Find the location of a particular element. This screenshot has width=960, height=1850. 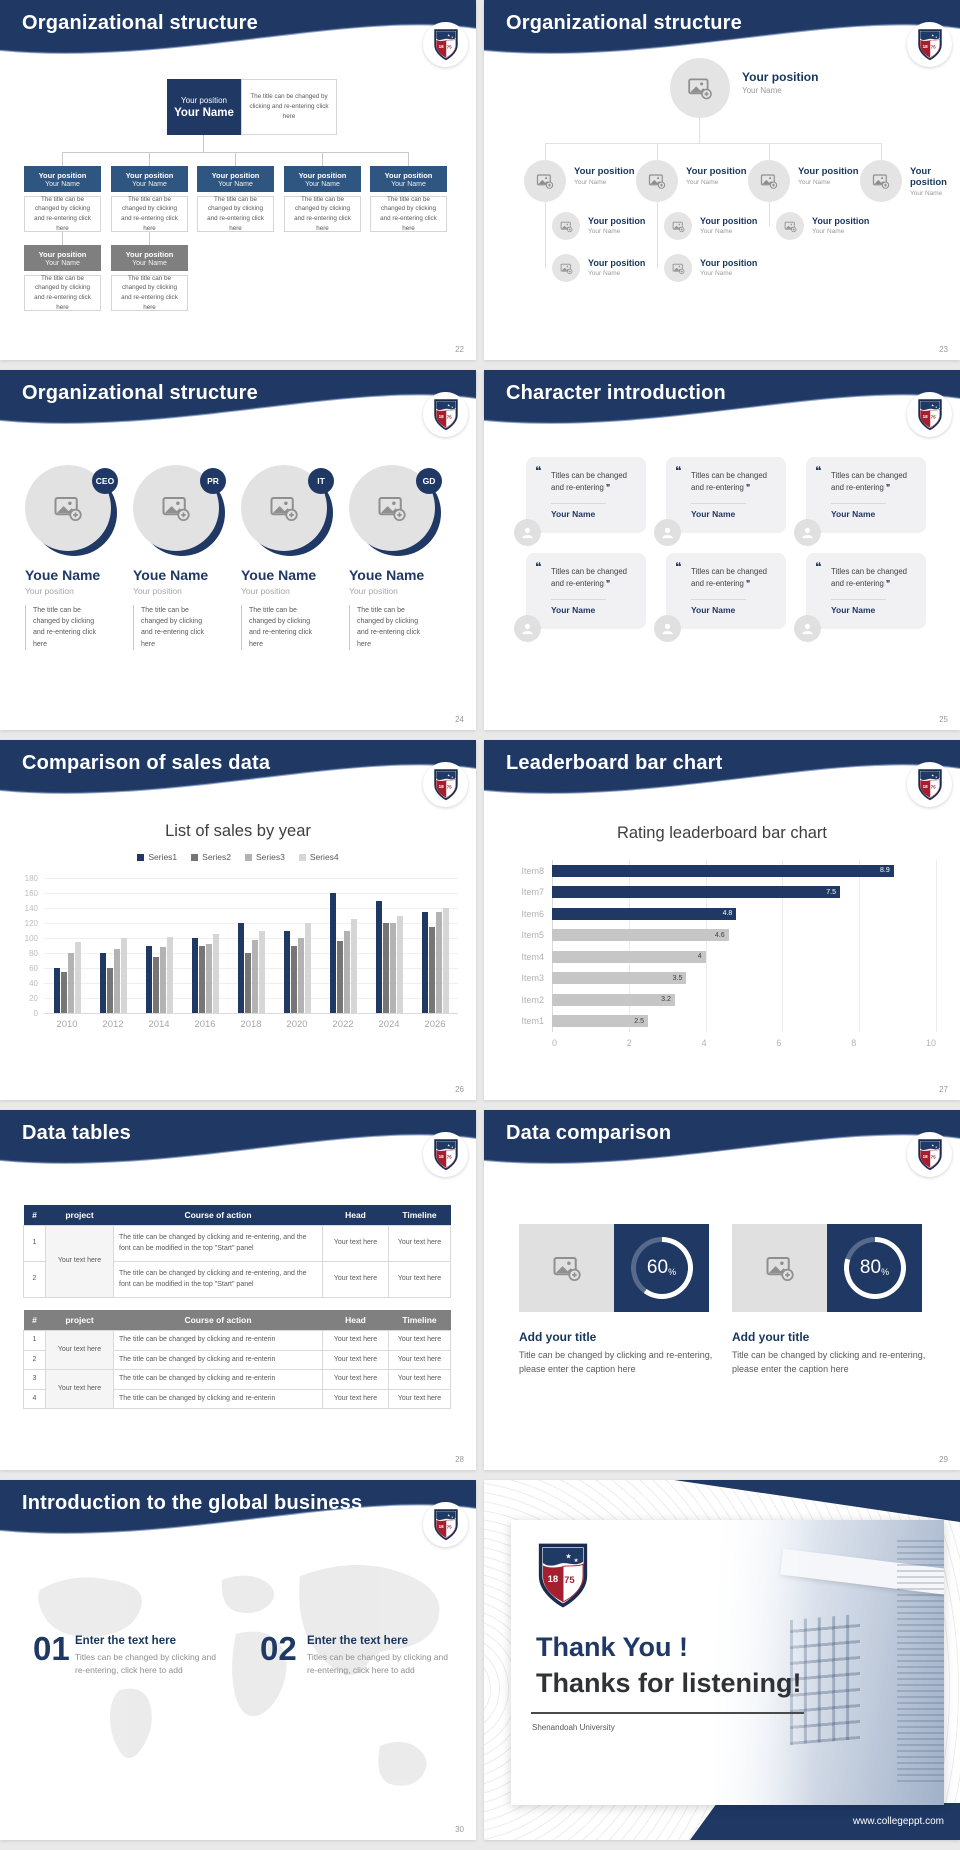

gridlines is located at coordinates (744, 946).